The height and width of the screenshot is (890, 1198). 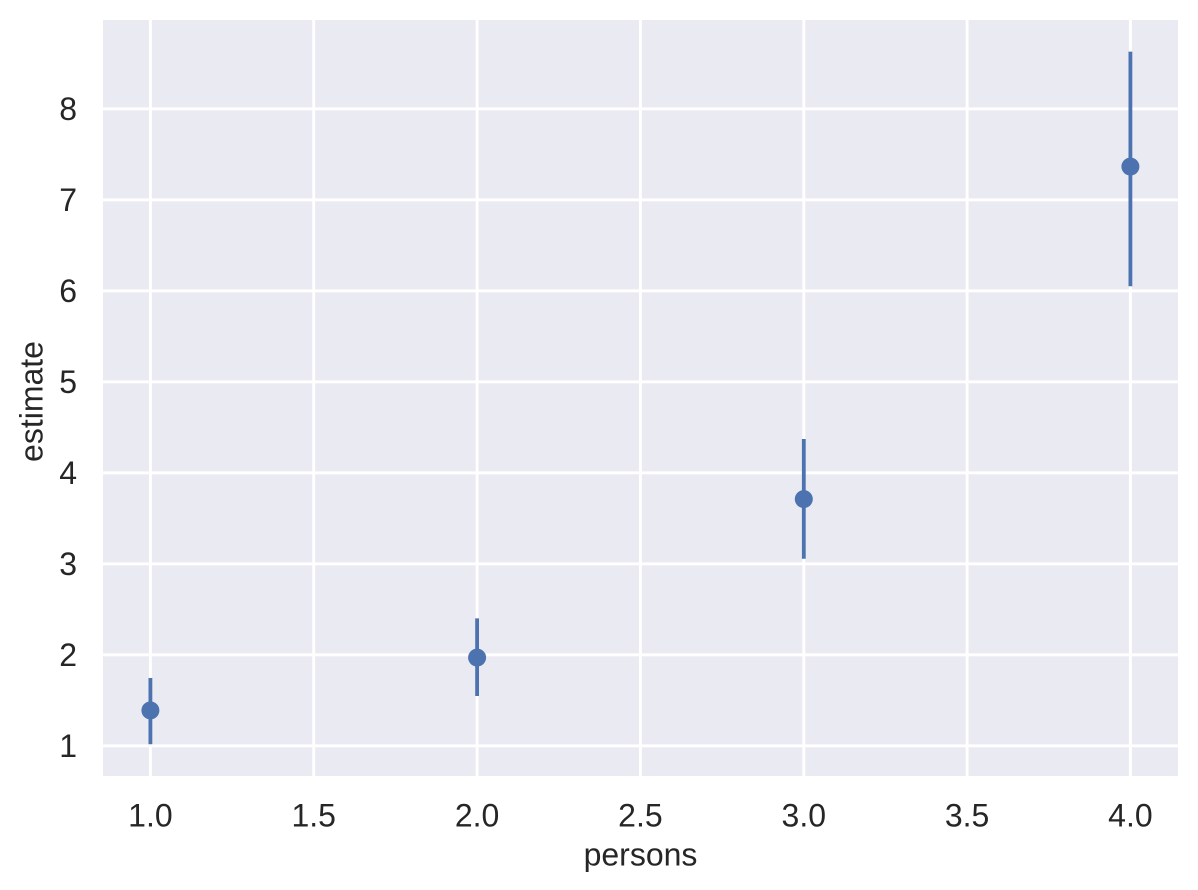 What do you see at coordinates (68, 382) in the screenshot?
I see `svg-text: 5` at bounding box center [68, 382].